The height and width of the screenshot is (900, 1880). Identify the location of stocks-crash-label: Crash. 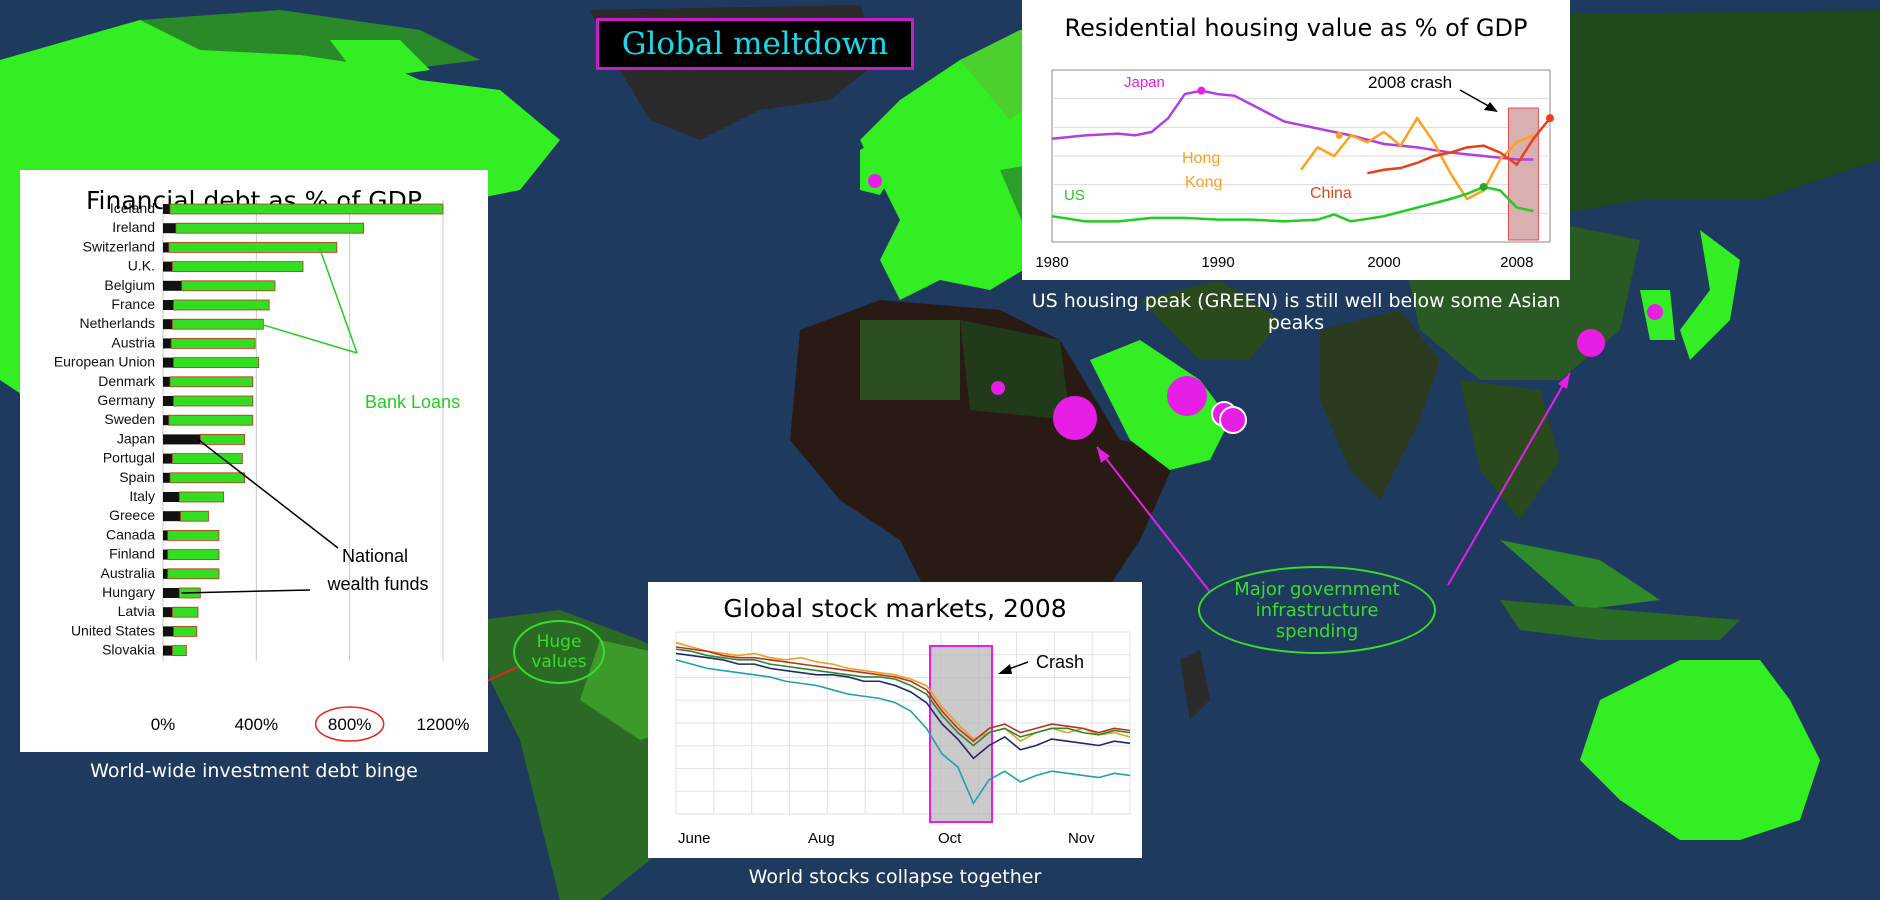
(1060, 662).